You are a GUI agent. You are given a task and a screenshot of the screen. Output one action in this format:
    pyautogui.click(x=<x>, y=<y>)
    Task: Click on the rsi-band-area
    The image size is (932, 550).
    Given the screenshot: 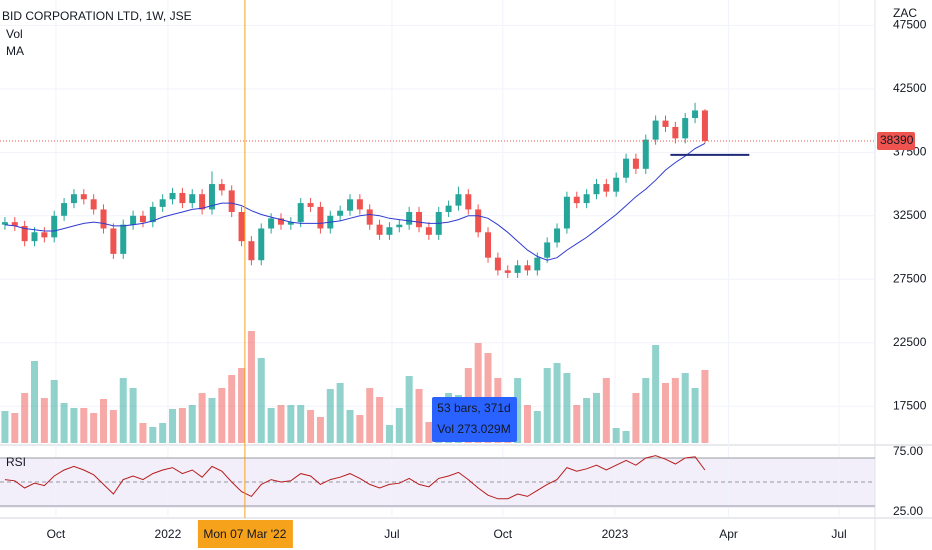 What is the action you would take?
    pyautogui.click(x=437, y=483)
    